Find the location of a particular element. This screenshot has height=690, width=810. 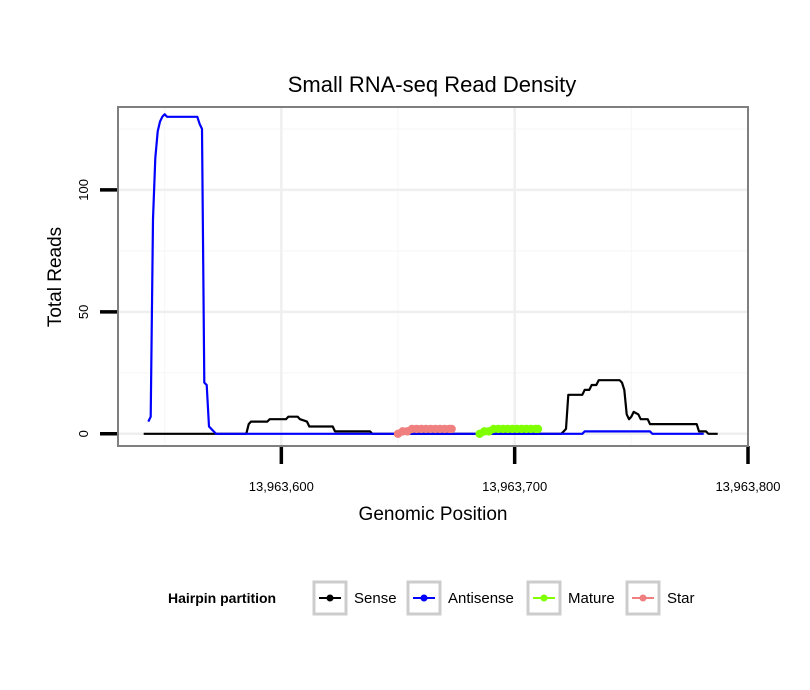

y-tick-label: 100 is located at coordinates (83, 190).